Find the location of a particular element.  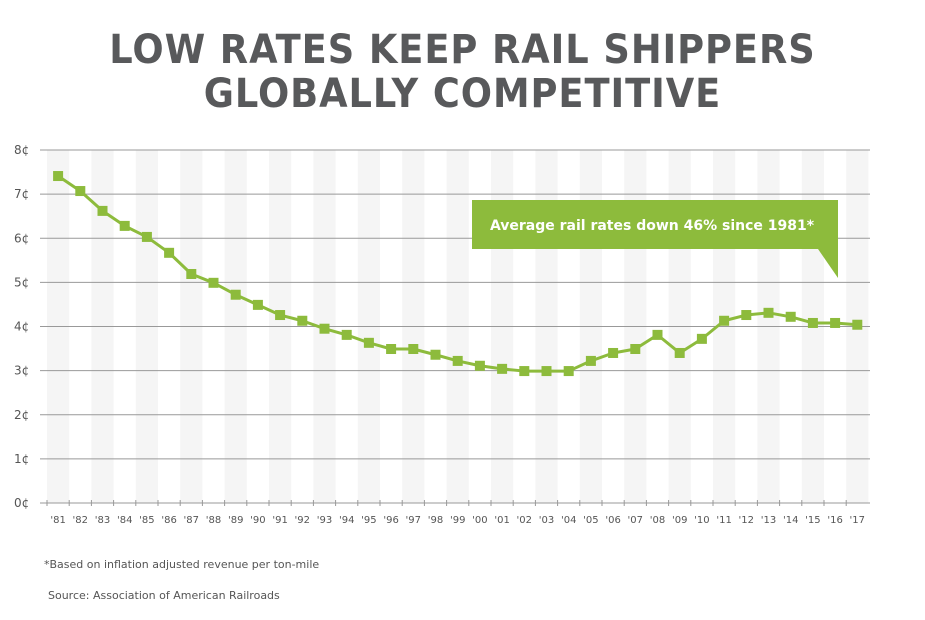

x-tick-label: '85 is located at coordinates (146, 520).